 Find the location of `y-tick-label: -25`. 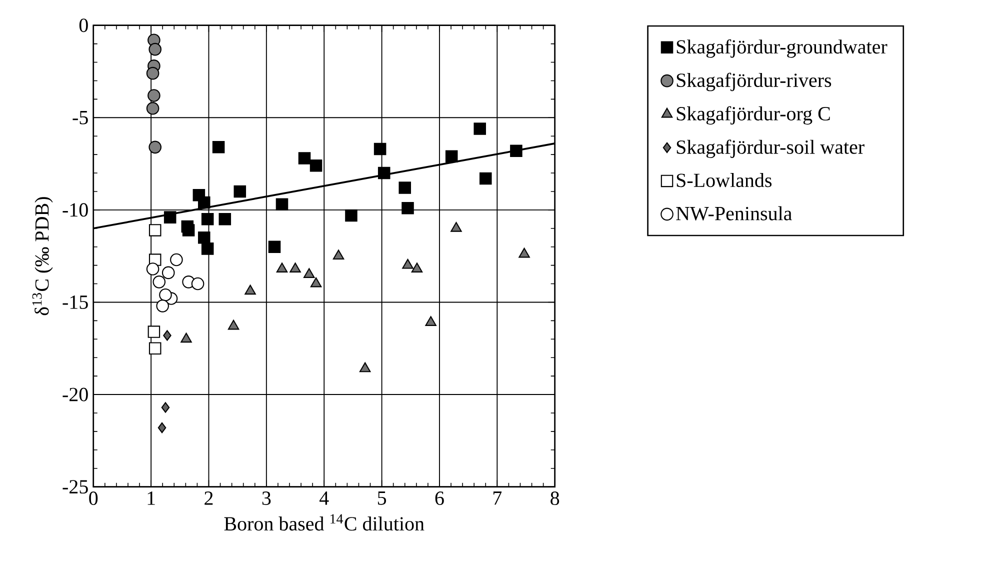

y-tick-label: -25 is located at coordinates (75, 487).